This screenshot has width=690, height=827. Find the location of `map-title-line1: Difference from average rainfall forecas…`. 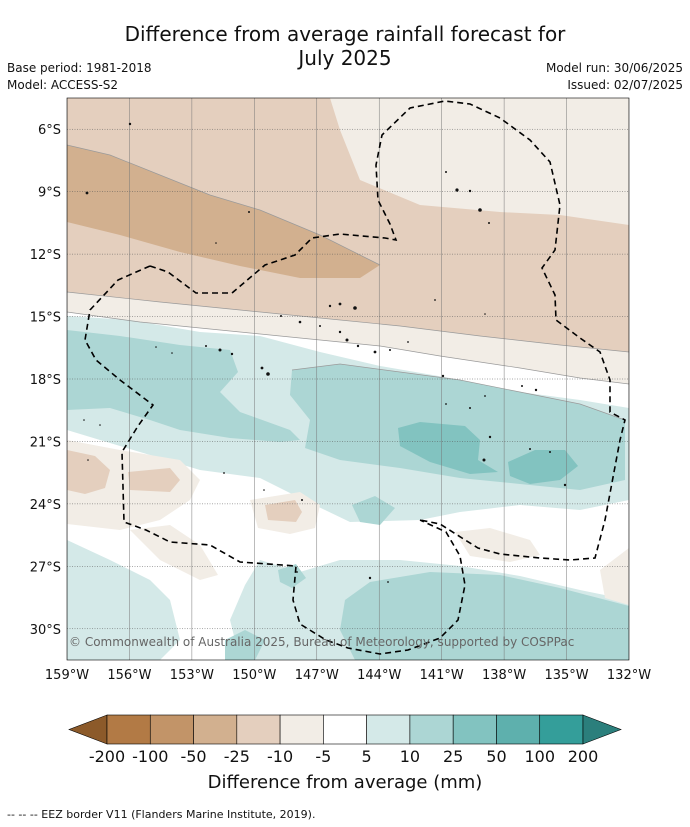

map-title-line1: Difference from average rainfall forecas… is located at coordinates (345, 34).